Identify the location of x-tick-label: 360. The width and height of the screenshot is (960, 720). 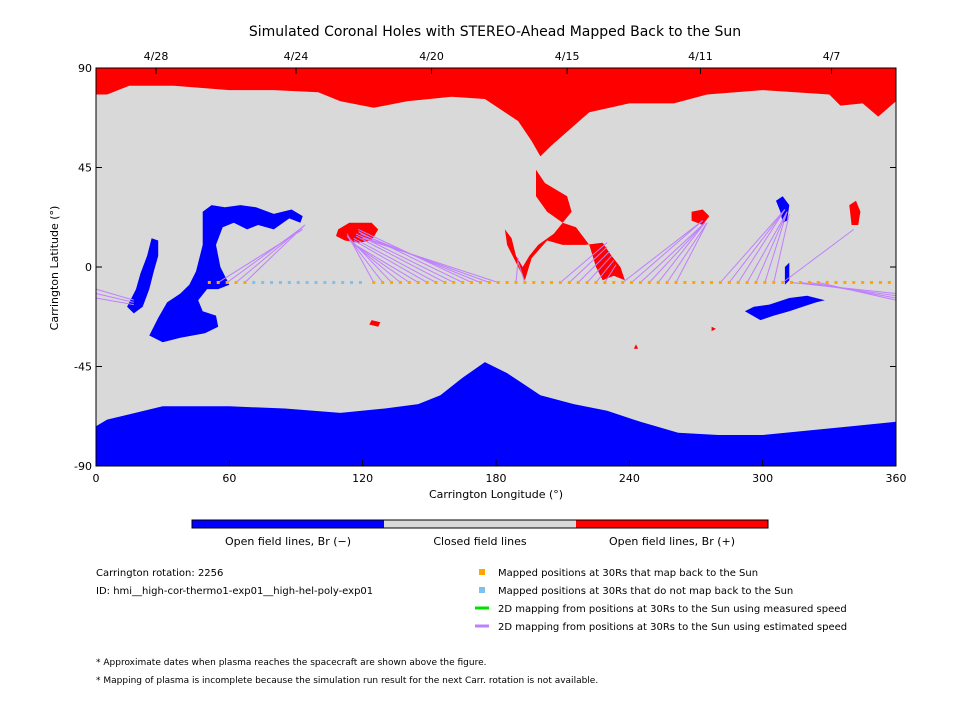
(896, 478).